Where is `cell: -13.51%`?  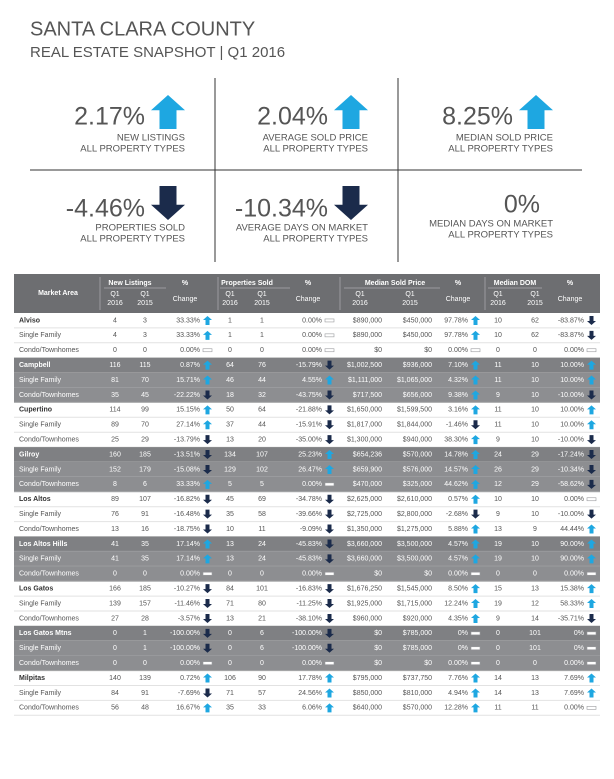 cell: -13.51% is located at coordinates (187, 454).